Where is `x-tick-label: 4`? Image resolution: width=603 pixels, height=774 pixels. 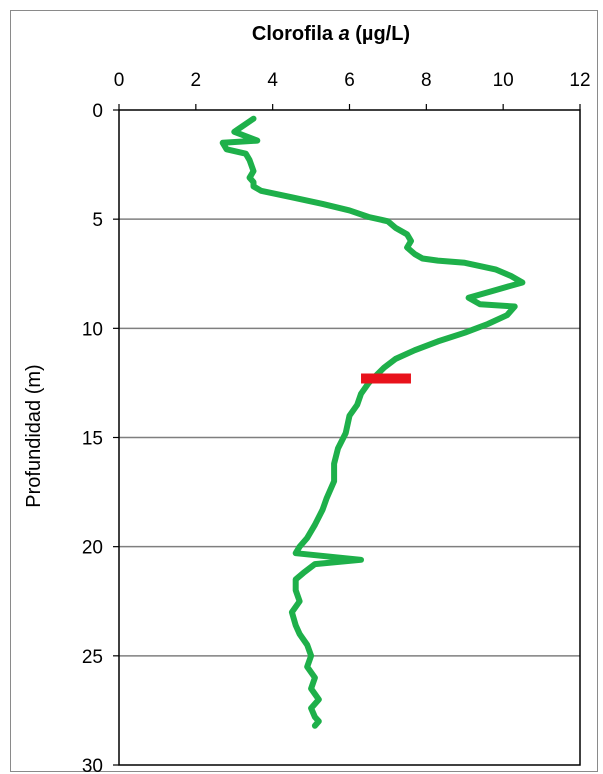
x-tick-label: 4 is located at coordinates (272, 80).